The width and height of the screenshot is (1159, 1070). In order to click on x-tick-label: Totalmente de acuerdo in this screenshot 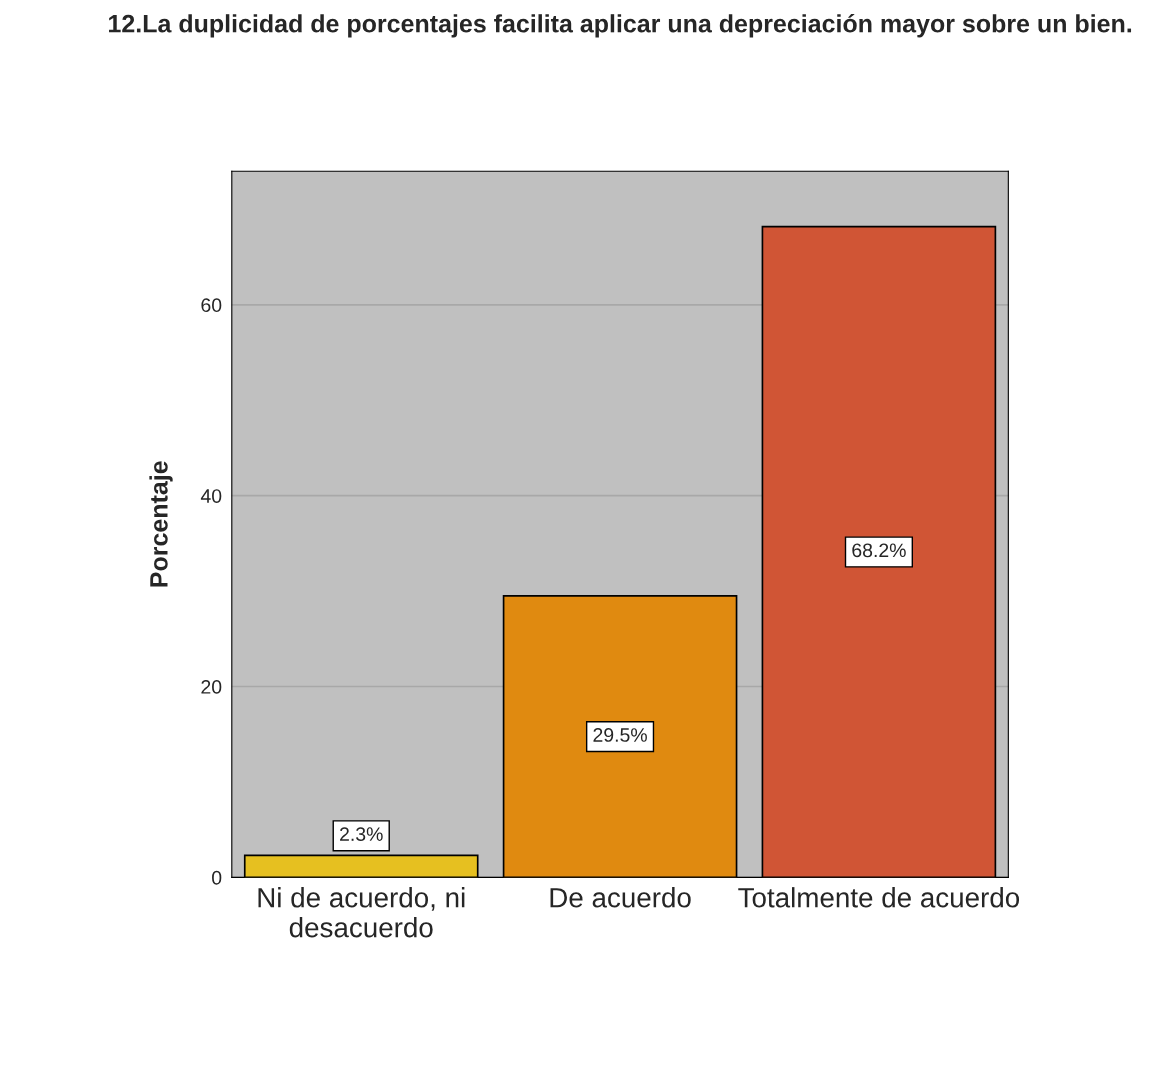, I will do `click(879, 897)`.